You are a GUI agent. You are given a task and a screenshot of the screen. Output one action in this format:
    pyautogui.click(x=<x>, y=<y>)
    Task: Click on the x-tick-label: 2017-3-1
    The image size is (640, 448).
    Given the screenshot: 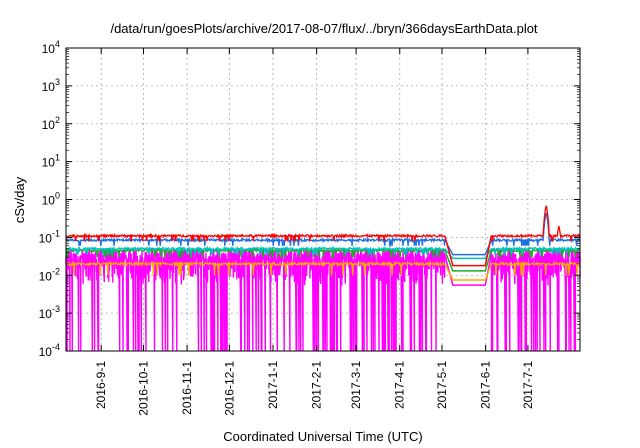 What is the action you would take?
    pyautogui.click(x=356, y=385)
    